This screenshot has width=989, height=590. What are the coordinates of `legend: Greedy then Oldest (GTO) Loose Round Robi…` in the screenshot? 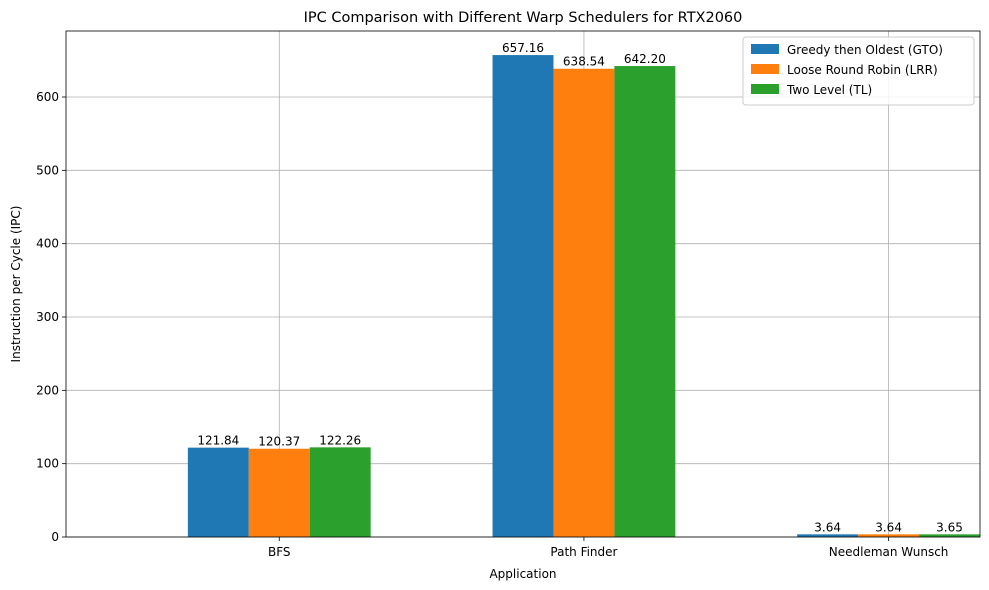 It's located at (858, 71).